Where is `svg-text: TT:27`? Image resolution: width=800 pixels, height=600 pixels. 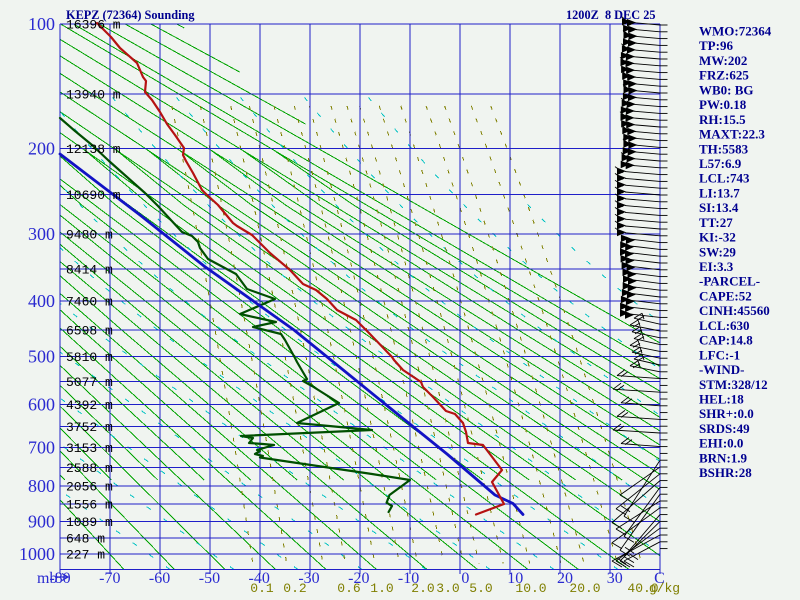 svg-text: TT:27 is located at coordinates (716, 222).